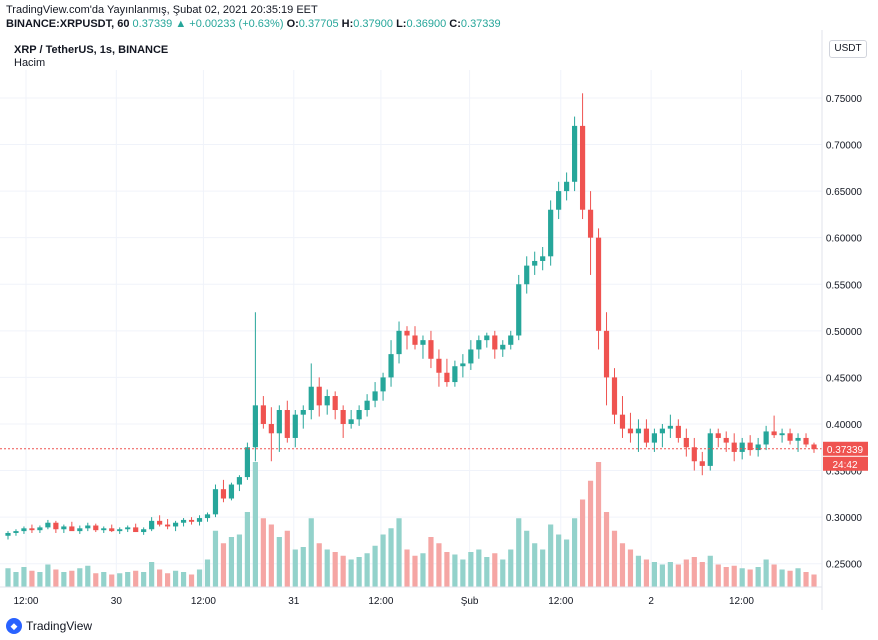 The width and height of the screenshot is (878, 640). I want to click on symbol-label: BINANCE:XRPUSDT, 60, so click(68, 24).